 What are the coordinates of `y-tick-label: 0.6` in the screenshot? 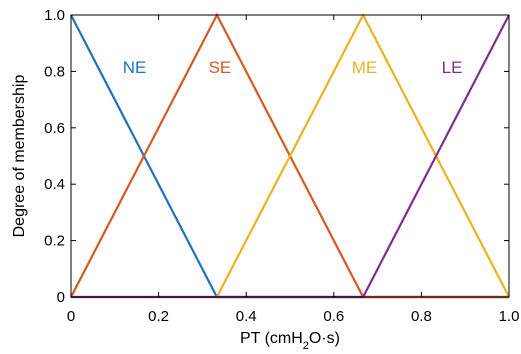 It's located at (54, 128).